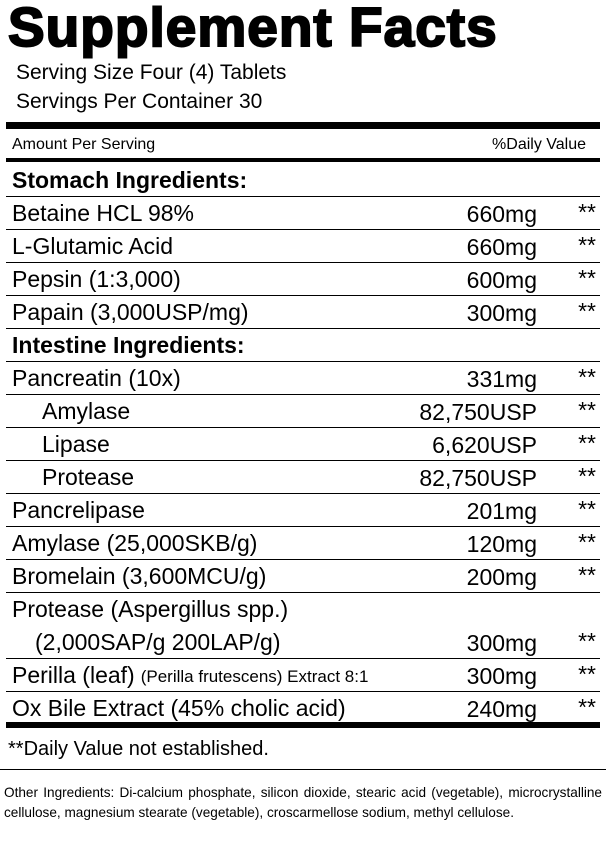 This screenshot has height=844, width=606. Describe the element at coordinates (103, 213) in the screenshot. I see `ingredient-name: Betaine HCL 98%` at that location.